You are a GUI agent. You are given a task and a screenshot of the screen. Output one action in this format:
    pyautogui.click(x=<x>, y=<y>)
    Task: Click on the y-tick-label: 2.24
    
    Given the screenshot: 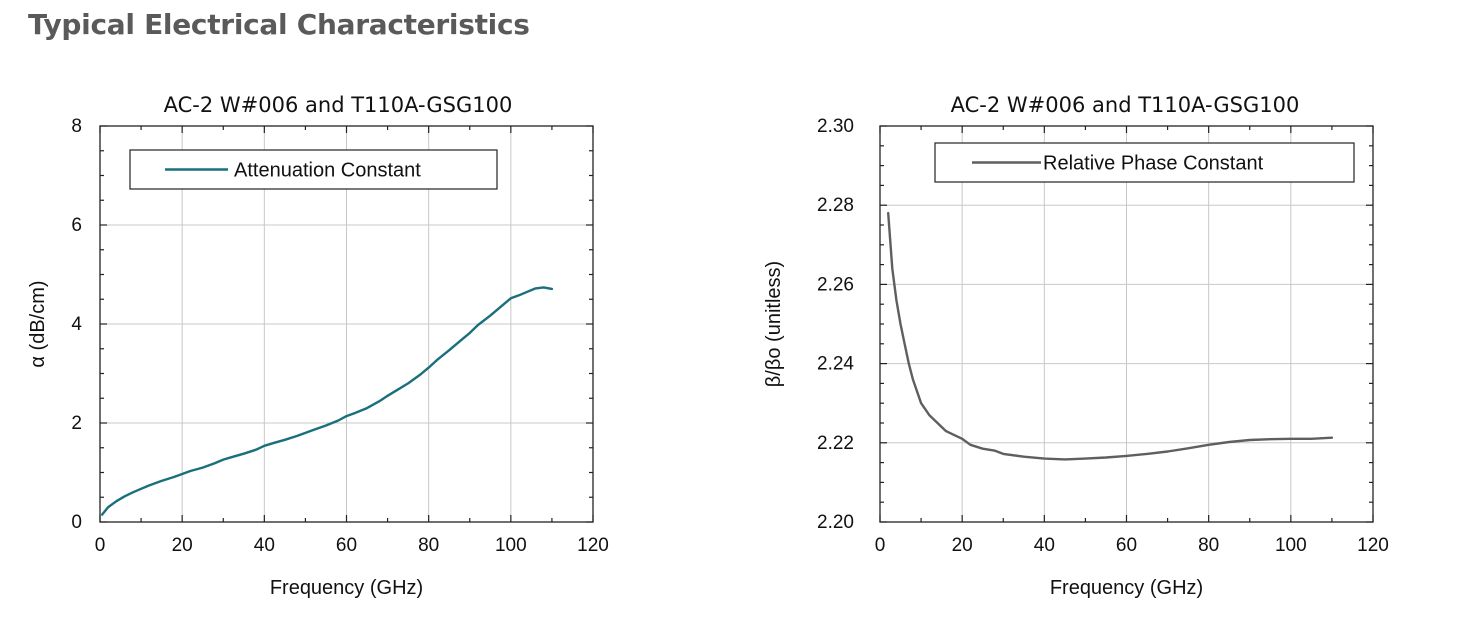 What is the action you would take?
    pyautogui.click(x=835, y=364)
    